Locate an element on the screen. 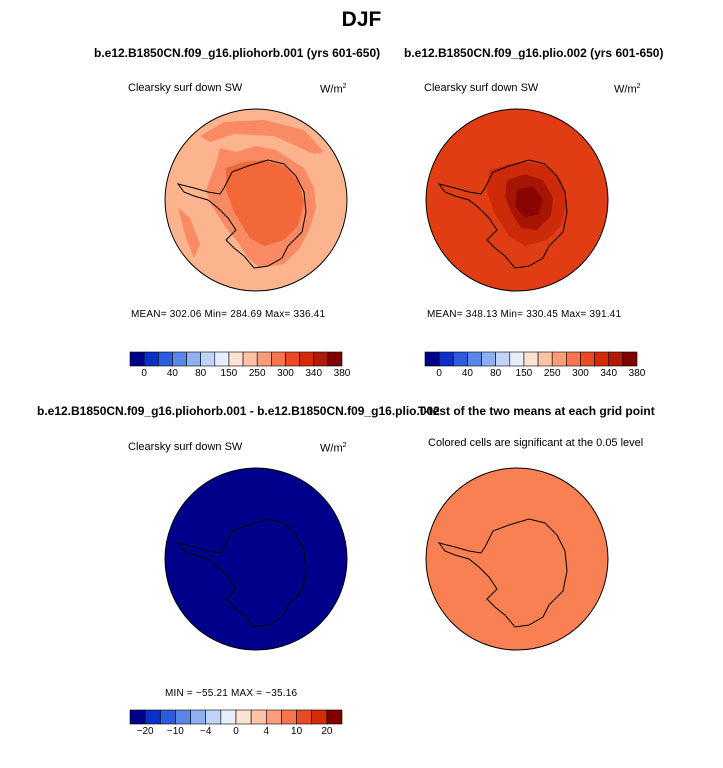  panel-2-map-border is located at coordinates (517, 200).